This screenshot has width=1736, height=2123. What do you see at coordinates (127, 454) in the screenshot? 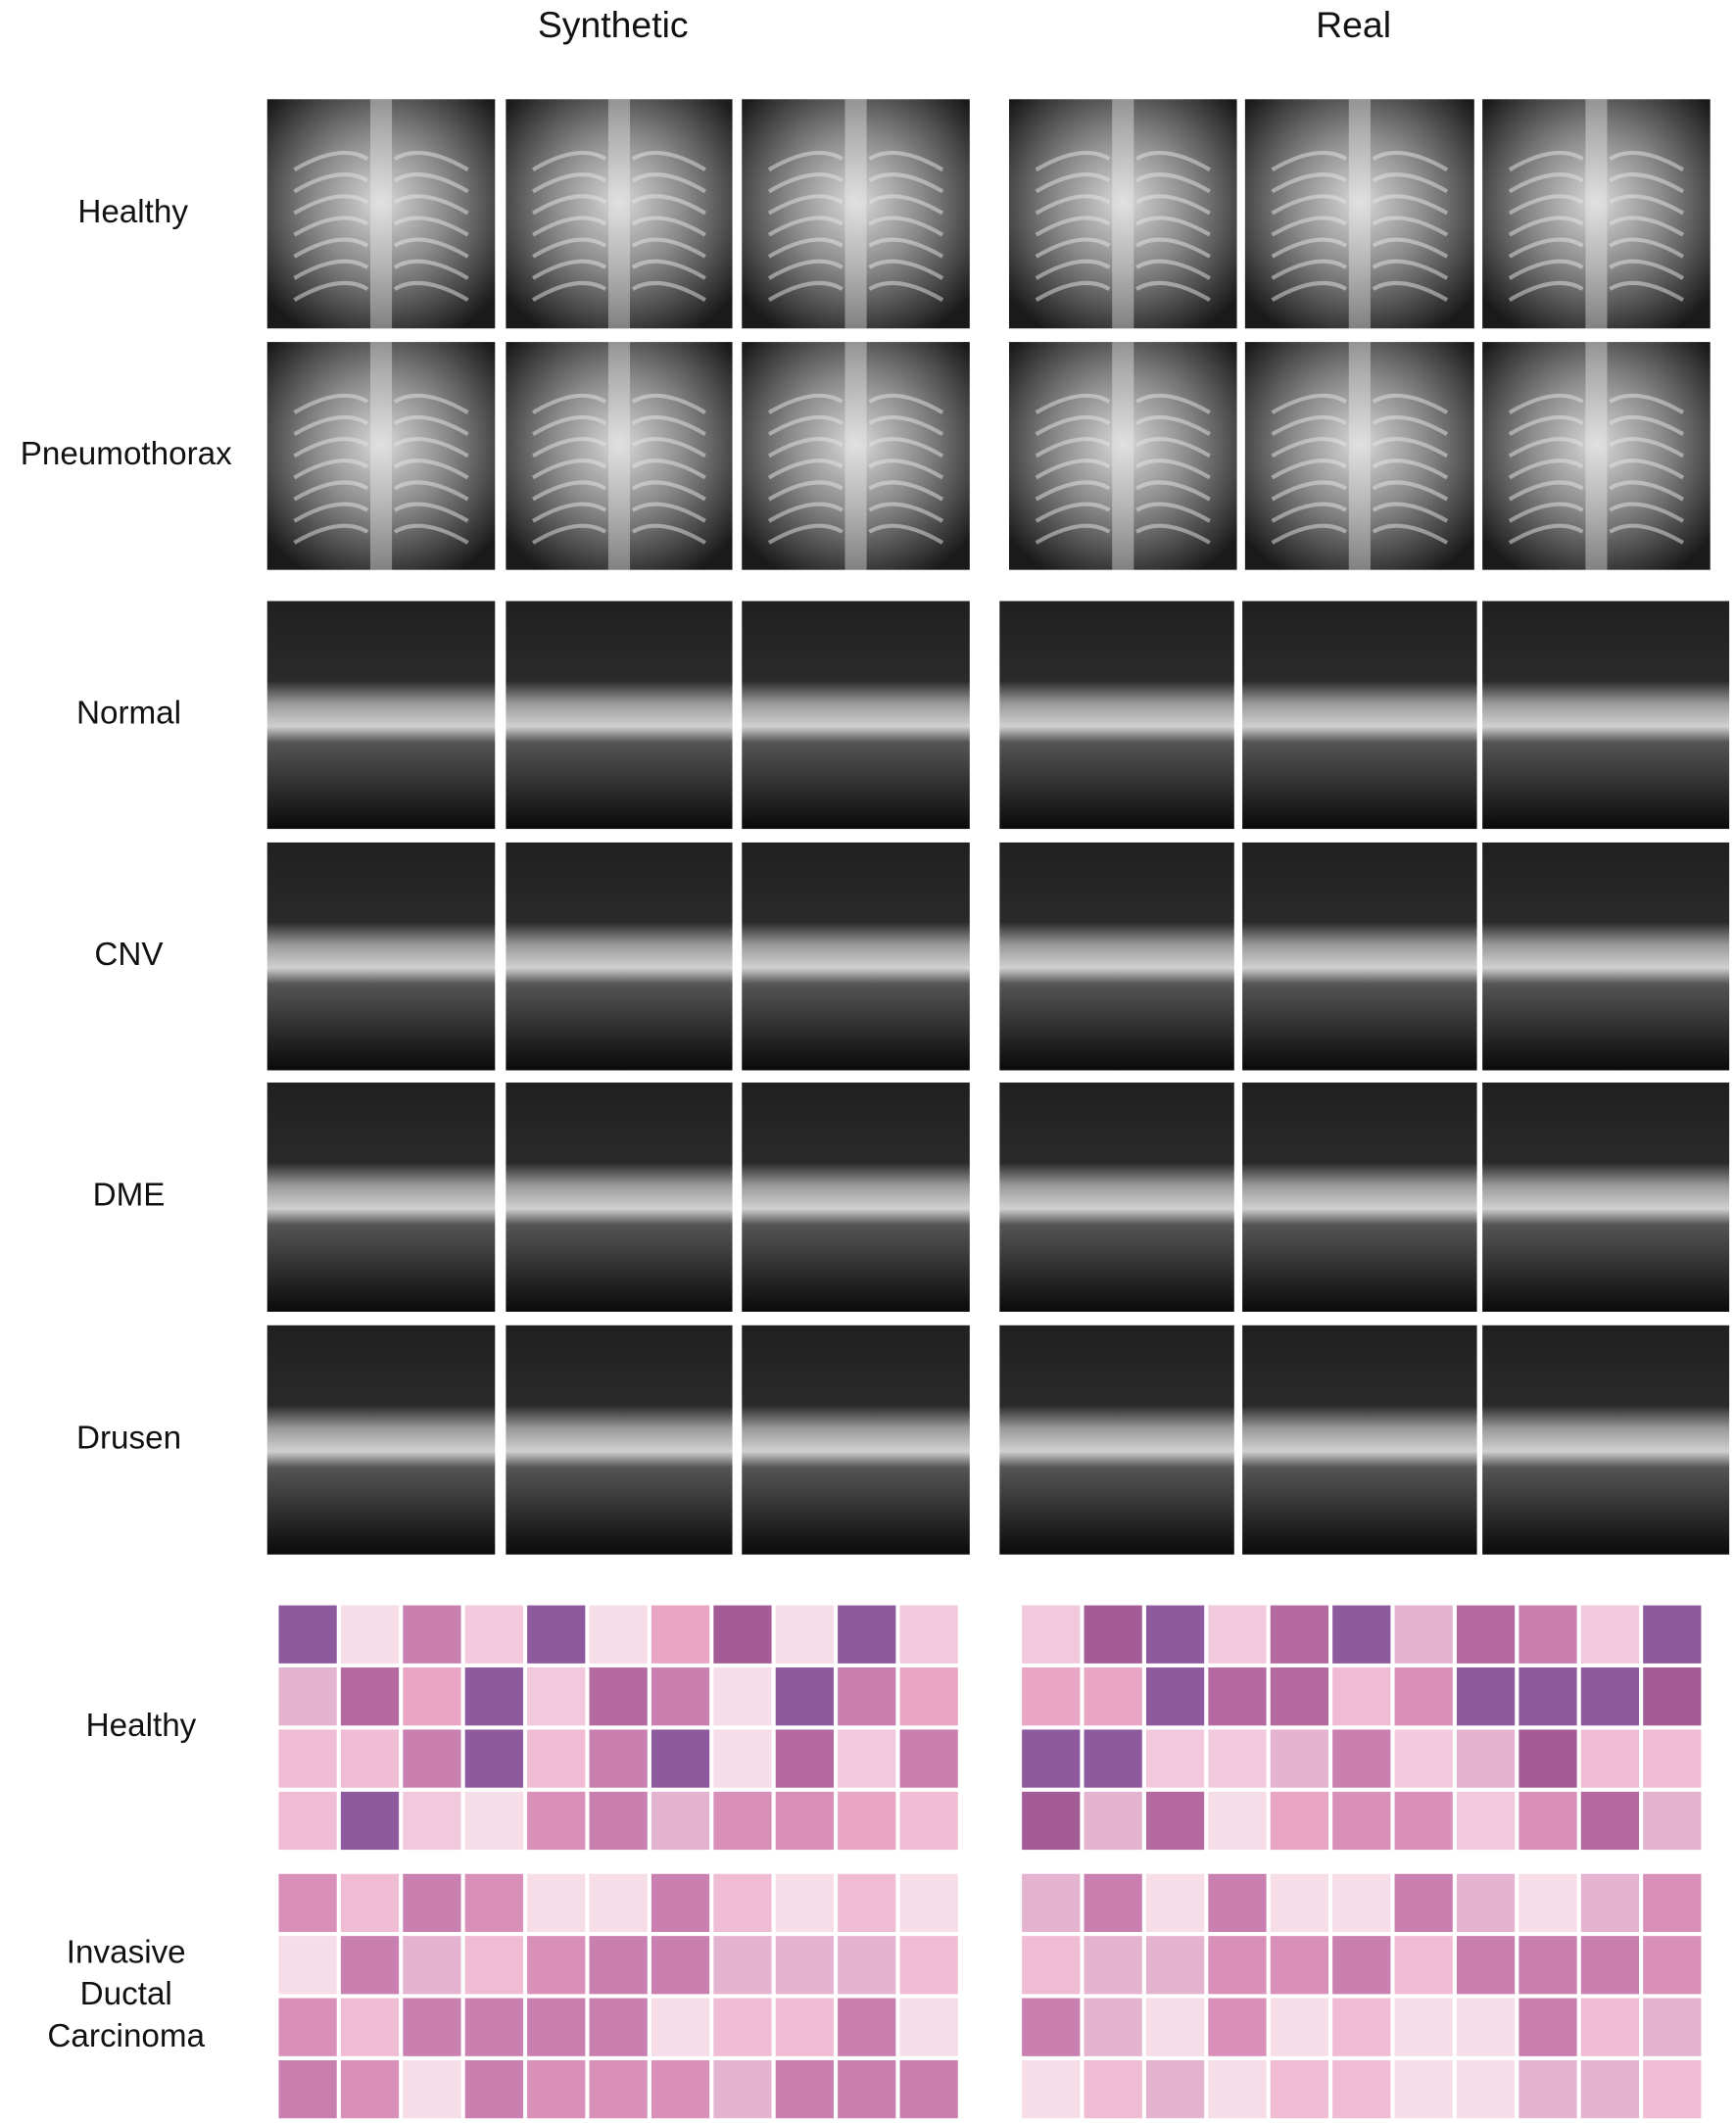
I see `row-label: Pneumothorax` at bounding box center [127, 454].